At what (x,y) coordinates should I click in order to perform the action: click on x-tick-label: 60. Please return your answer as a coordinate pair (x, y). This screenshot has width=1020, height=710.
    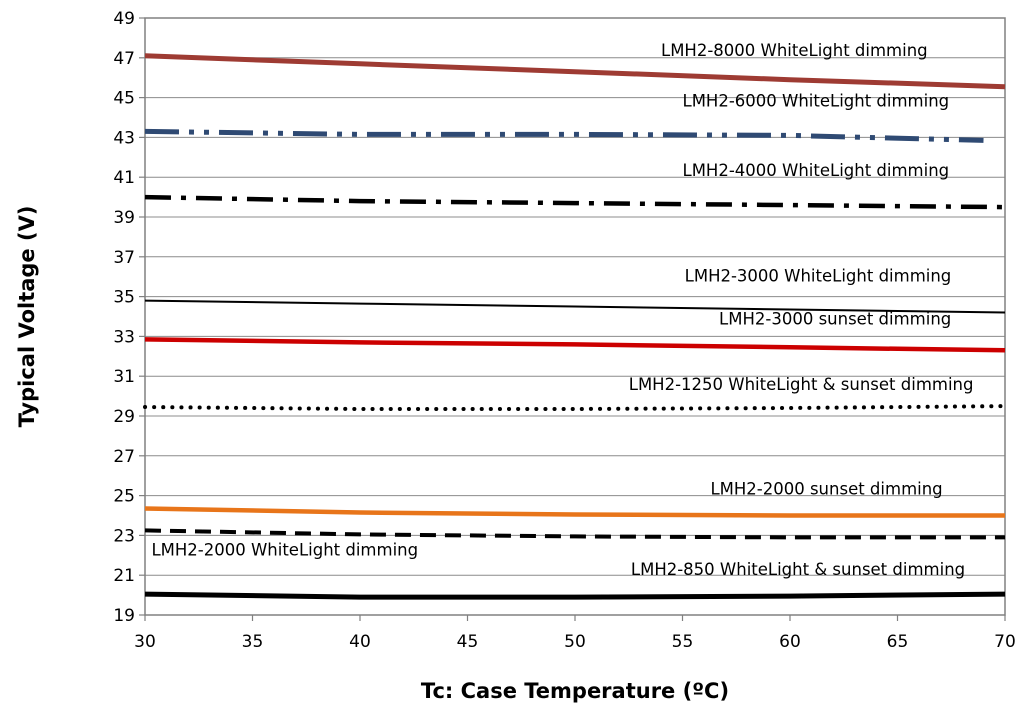
    Looking at the image, I should click on (790, 642).